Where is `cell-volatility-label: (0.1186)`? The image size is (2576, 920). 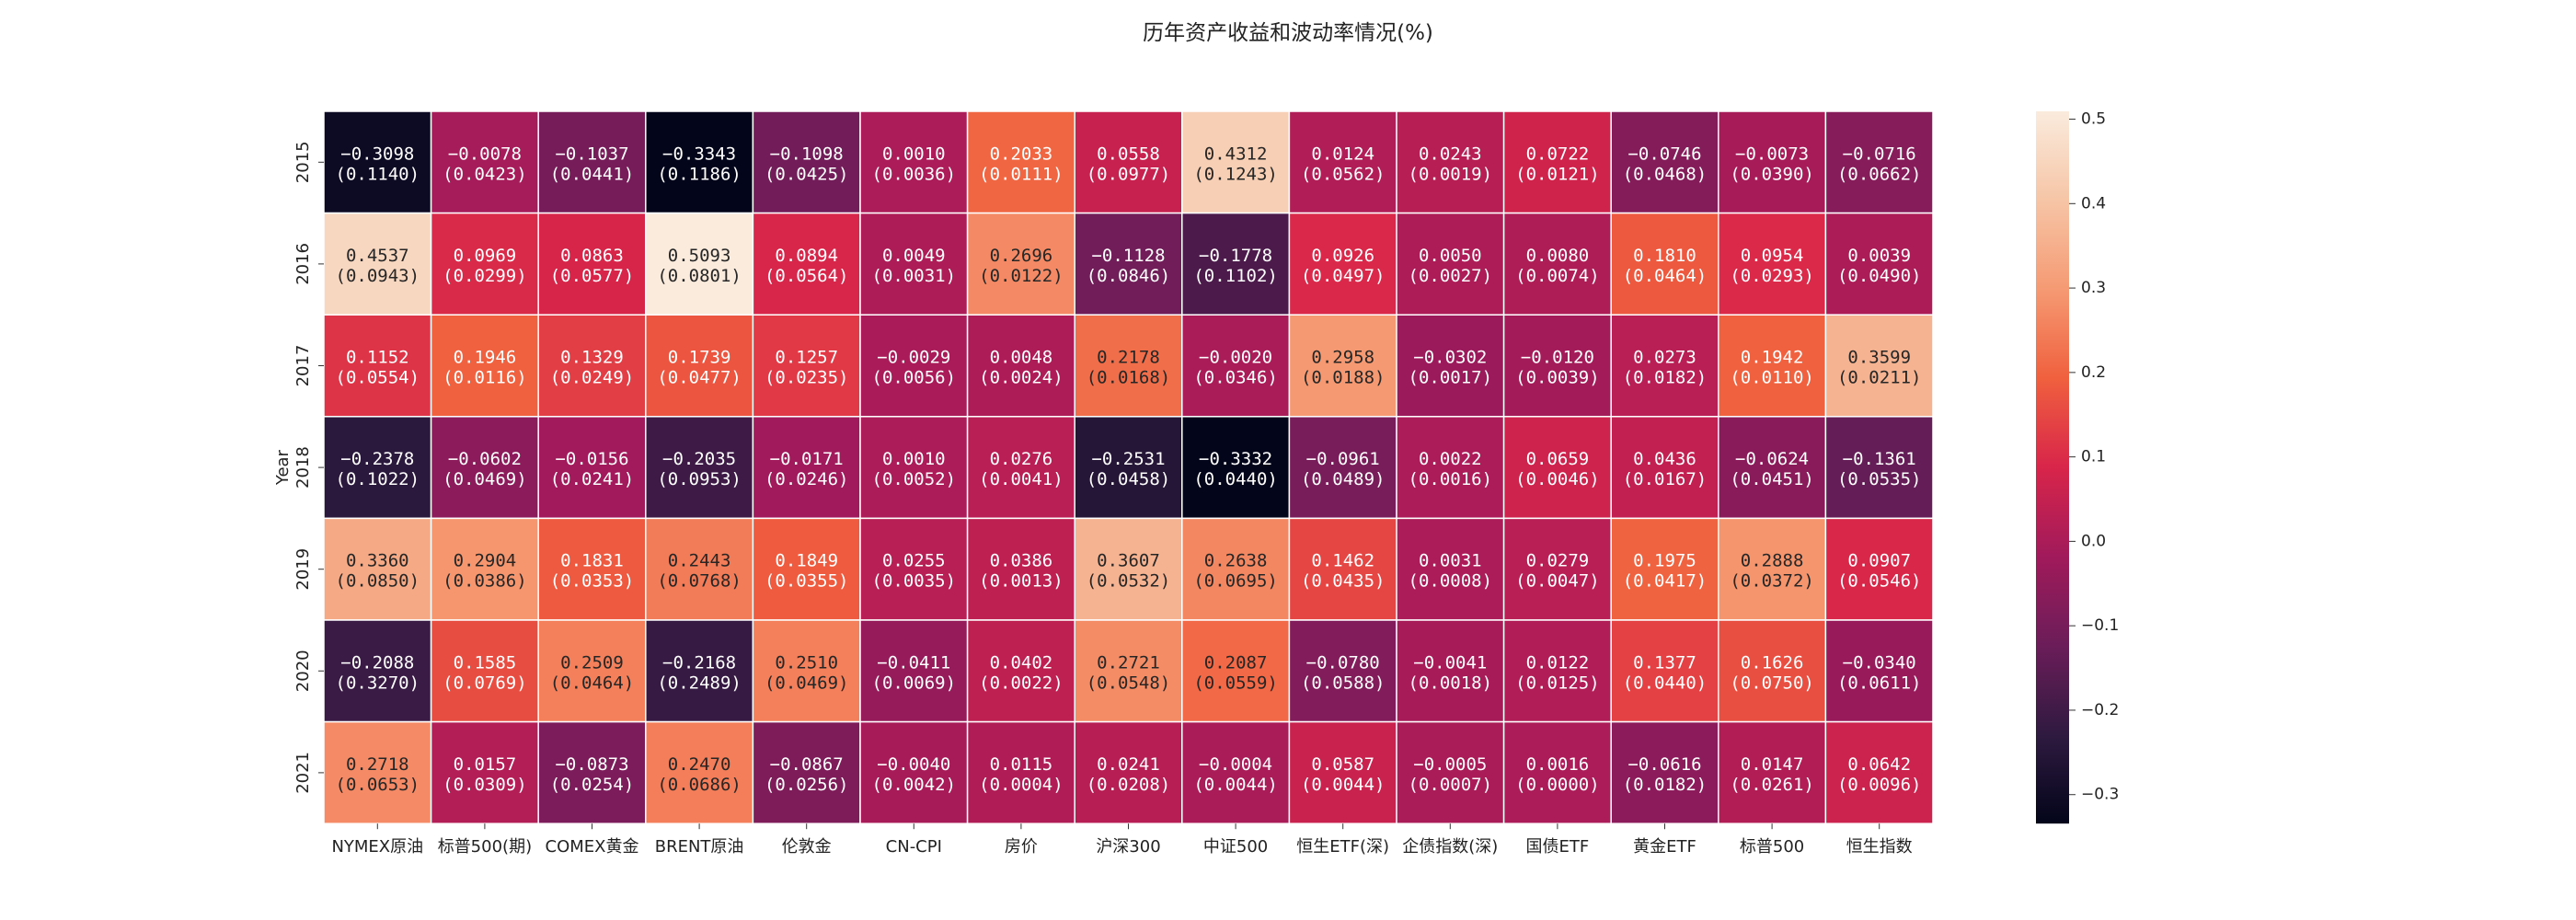
cell-volatility-label: (0.1186) is located at coordinates (699, 174).